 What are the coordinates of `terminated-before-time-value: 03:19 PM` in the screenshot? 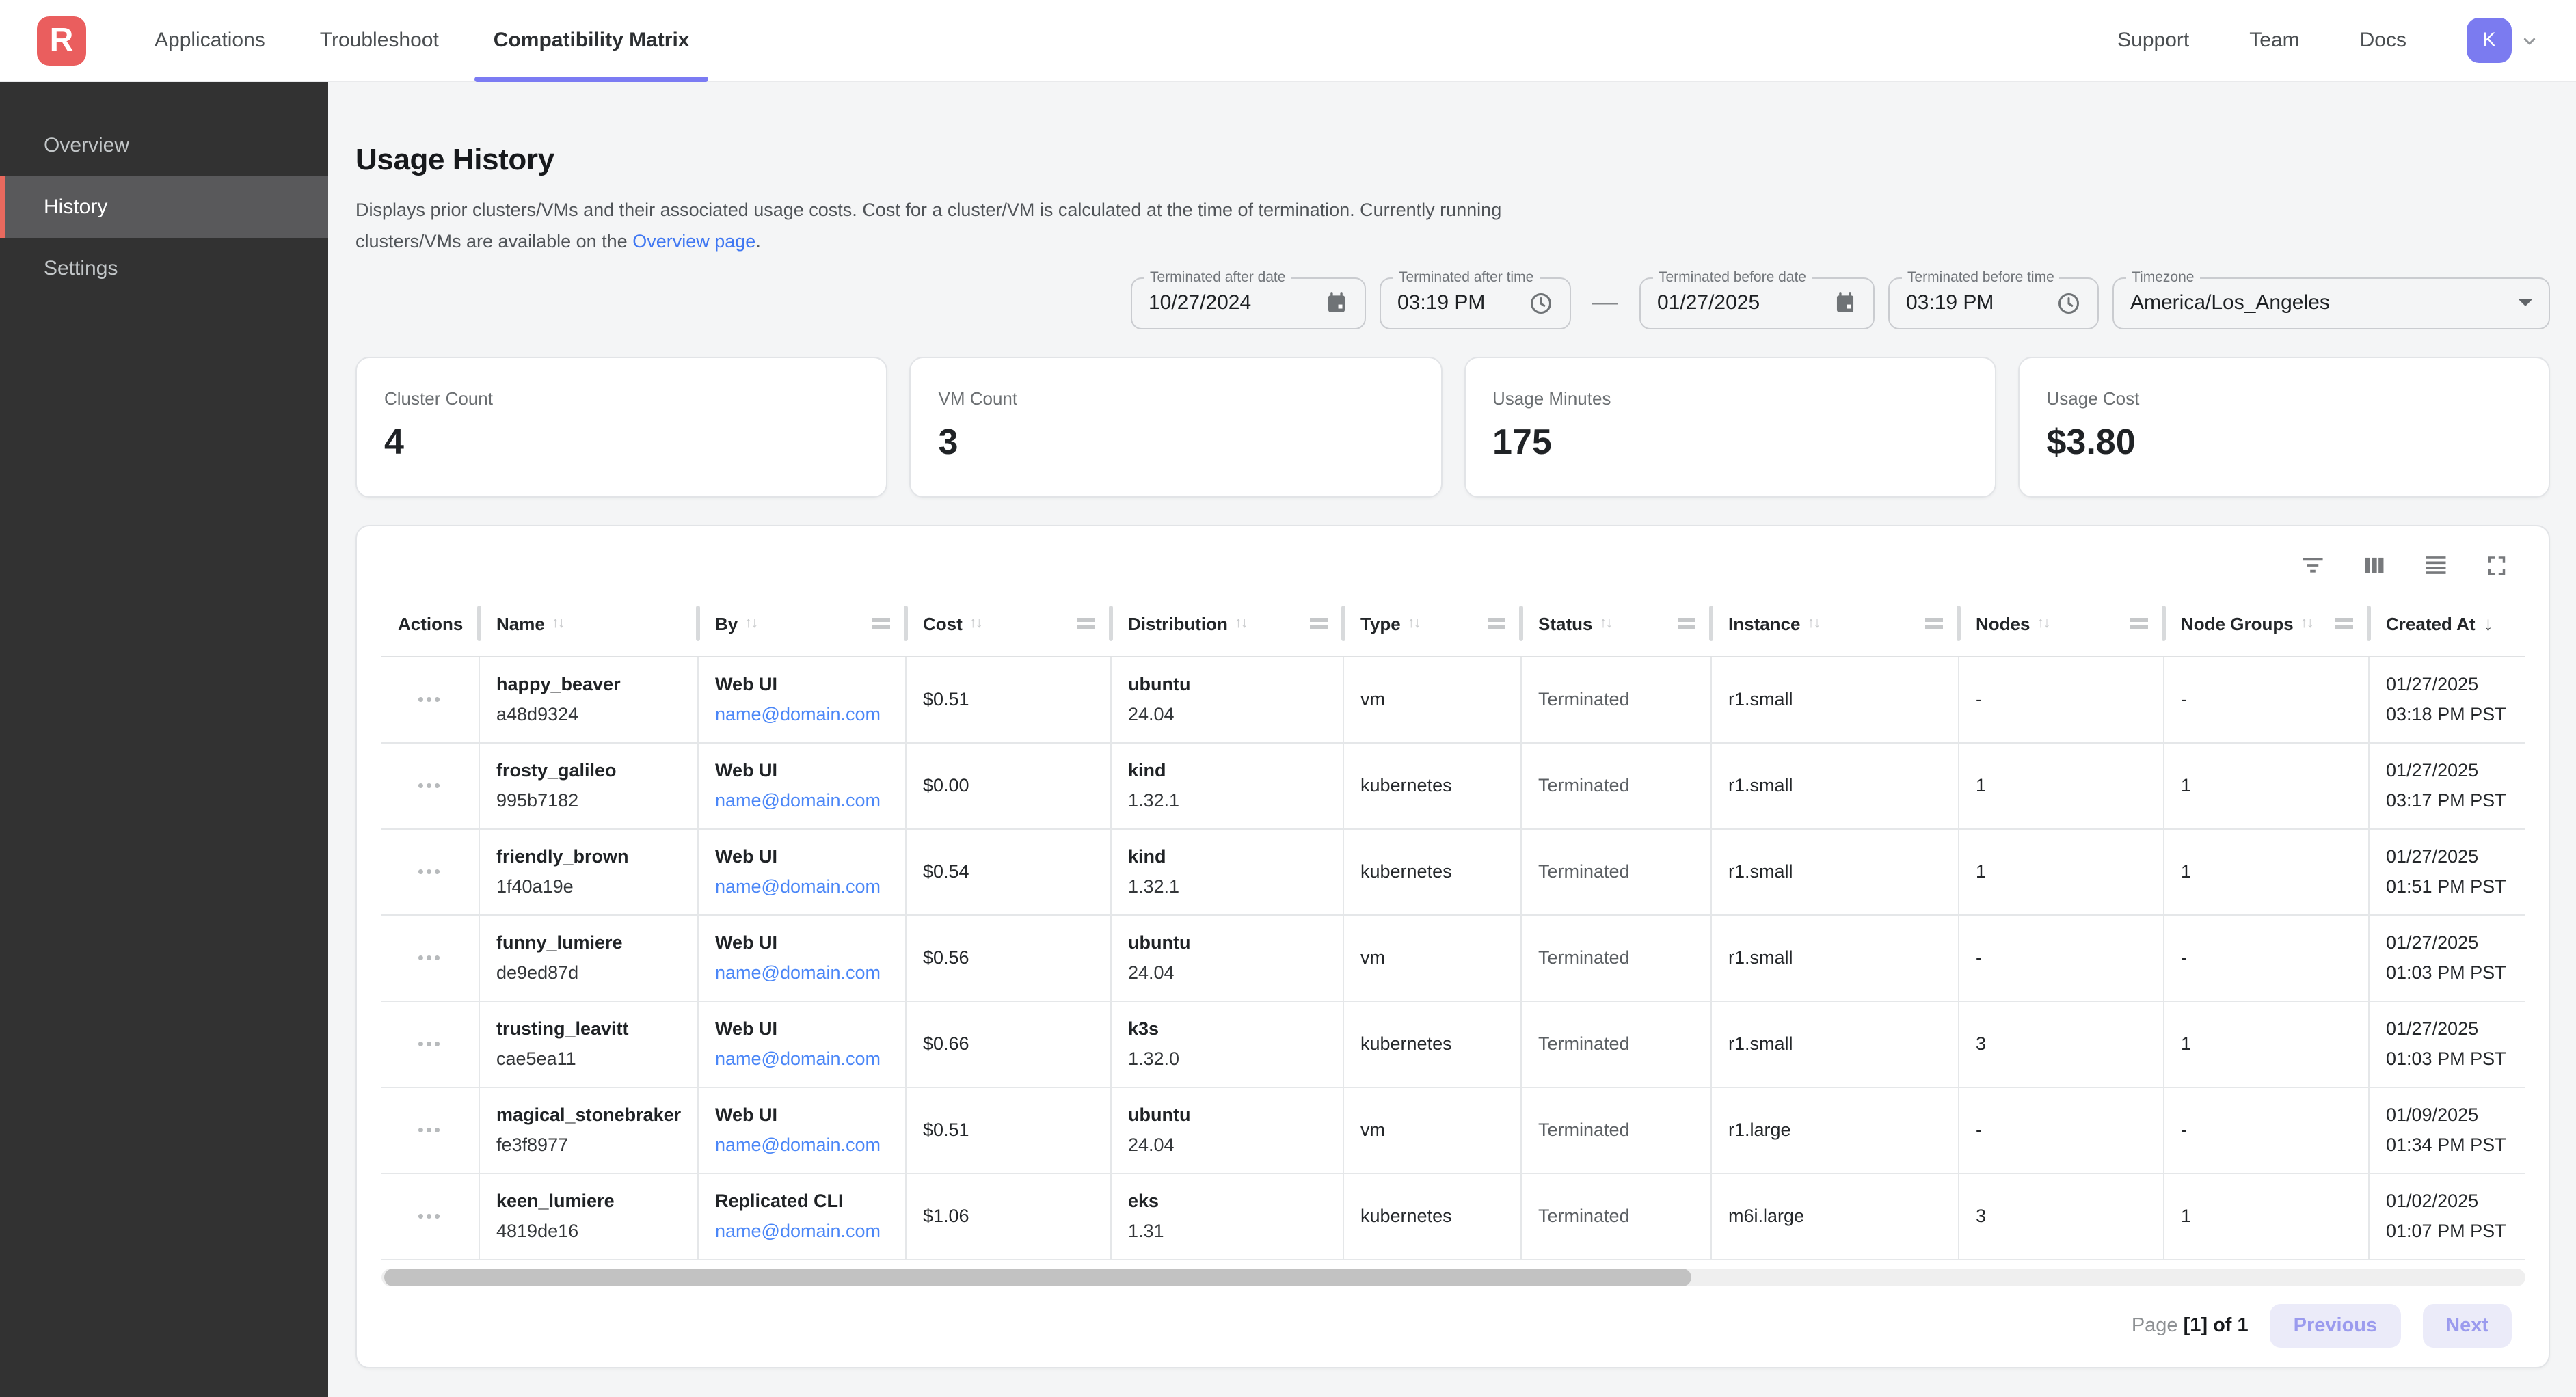 It's located at (1950, 303).